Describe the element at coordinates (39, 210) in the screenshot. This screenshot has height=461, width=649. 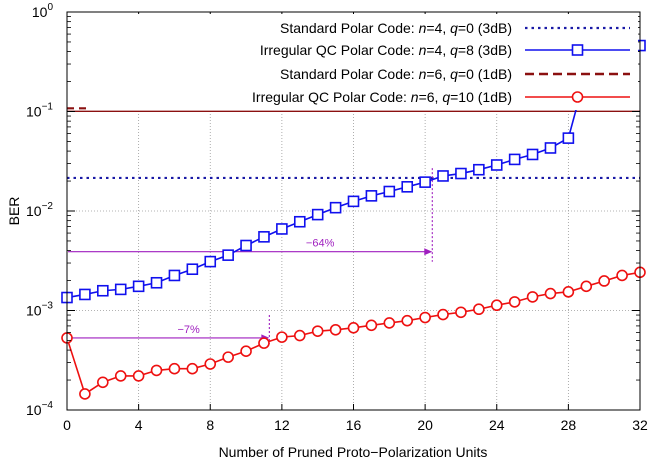
I see `y-tick-label: 10⁻²` at that location.